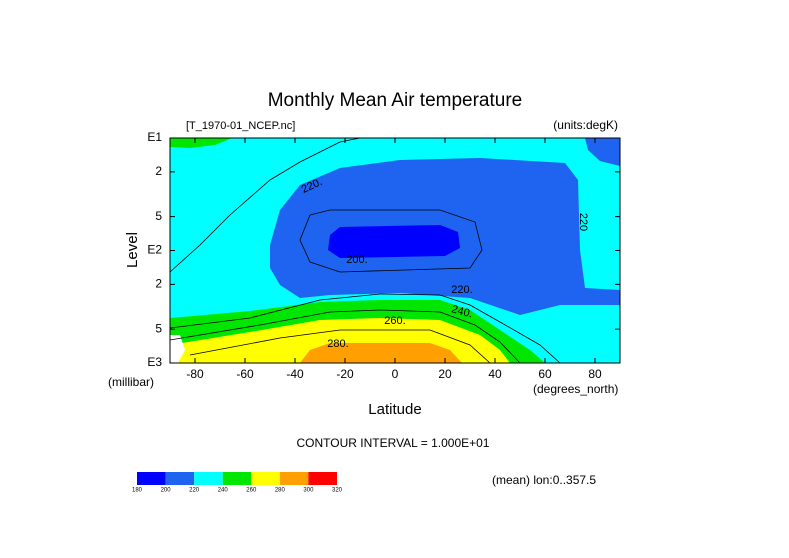 The width and height of the screenshot is (789, 558). Describe the element at coordinates (166, 491) in the screenshot. I see `colorbar-label: 200` at that location.